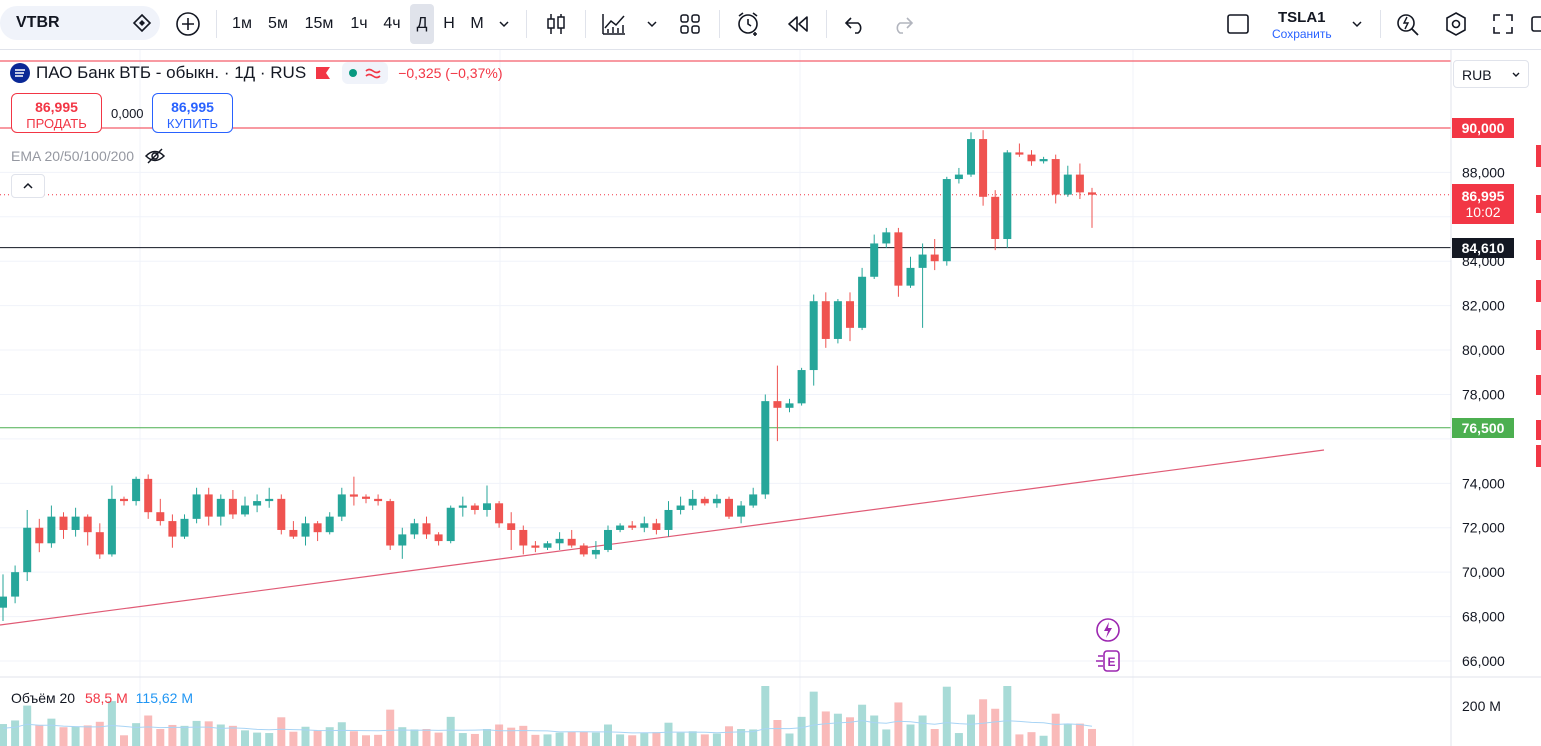  I want to click on earnings-event-icon: E, so click(1108, 661).